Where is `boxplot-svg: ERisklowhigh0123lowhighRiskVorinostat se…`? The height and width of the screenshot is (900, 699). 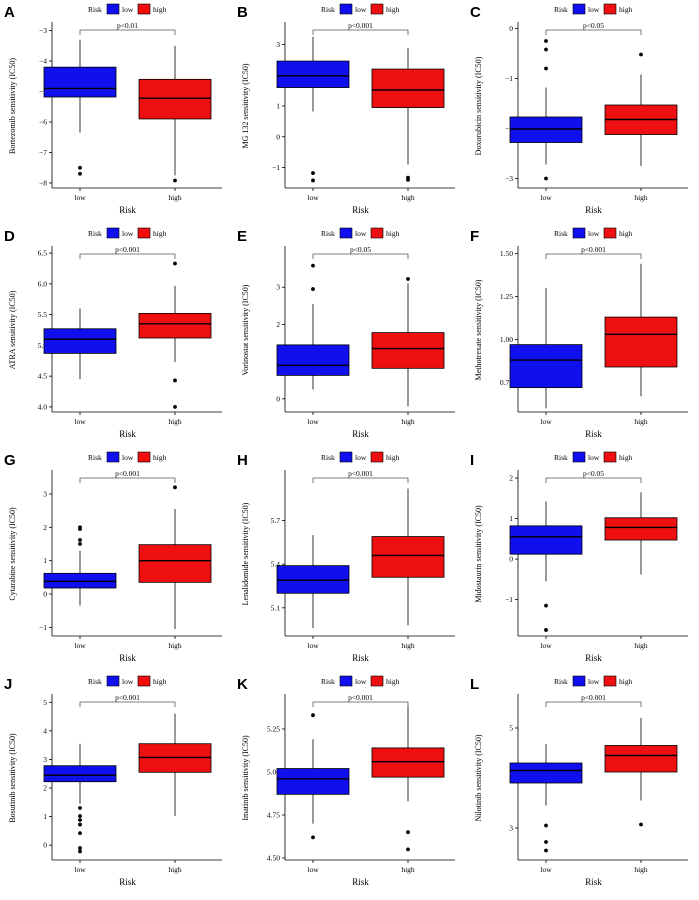
boxplot-svg: ERisklowhigh0123lowhighRiskVorinostat se… is located at coordinates (346, 333).